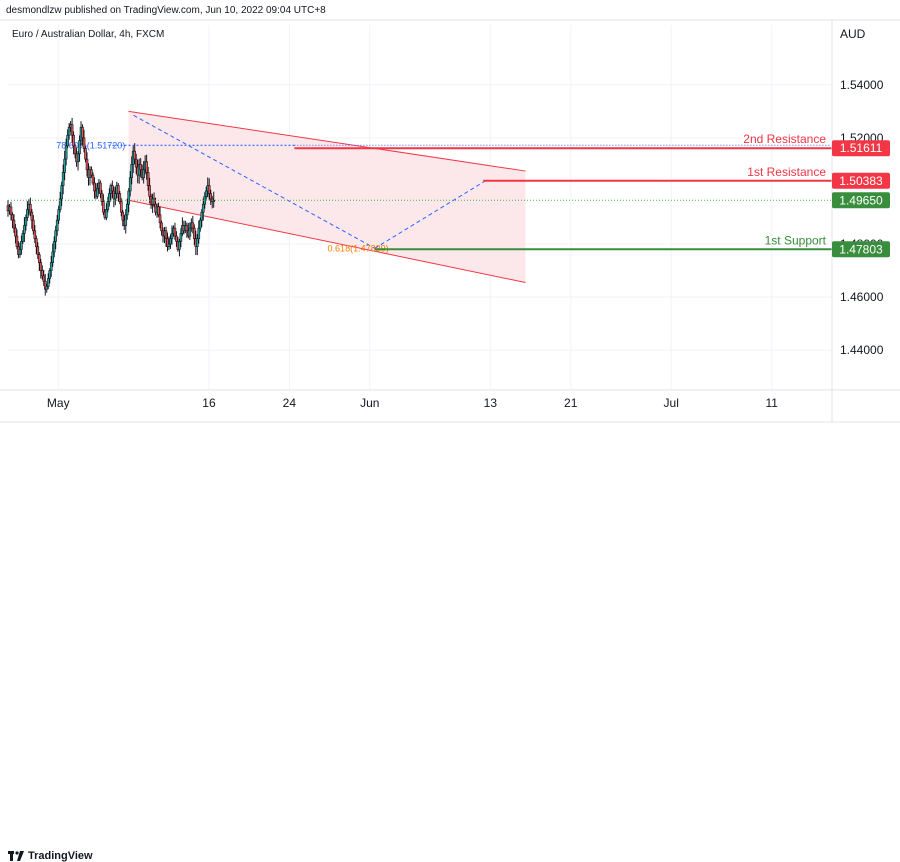  I want to click on y-tick-label: 1.46000, so click(862, 297).